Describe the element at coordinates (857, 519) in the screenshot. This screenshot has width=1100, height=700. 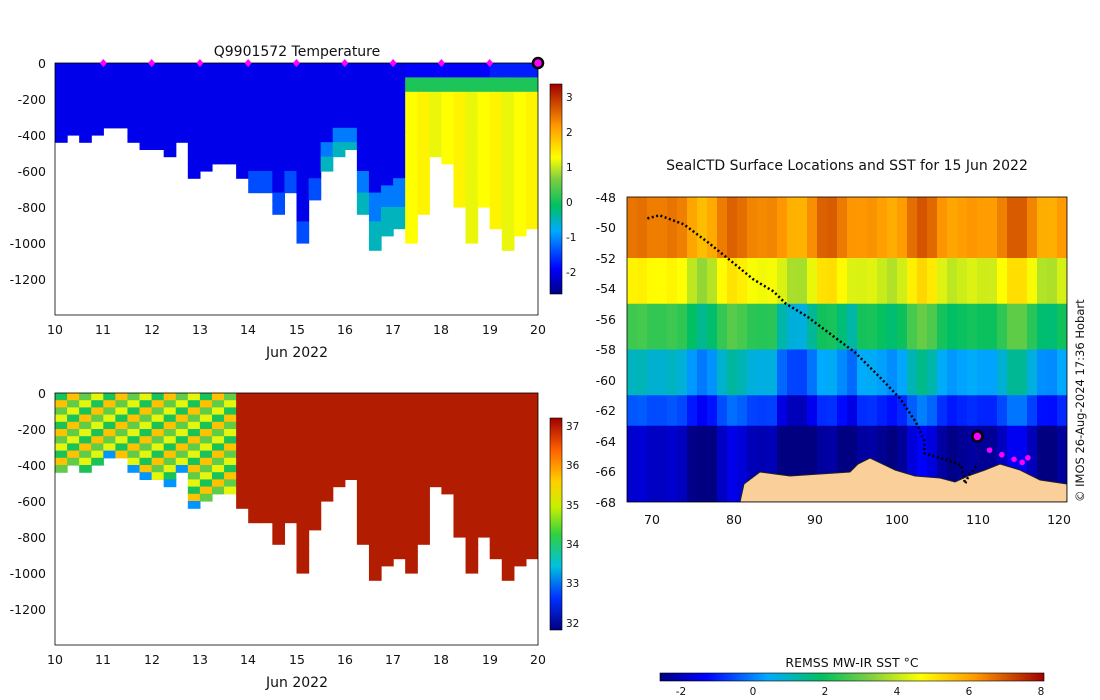
I see `map-x-ticks: 70 80 90 100 110 120` at that location.